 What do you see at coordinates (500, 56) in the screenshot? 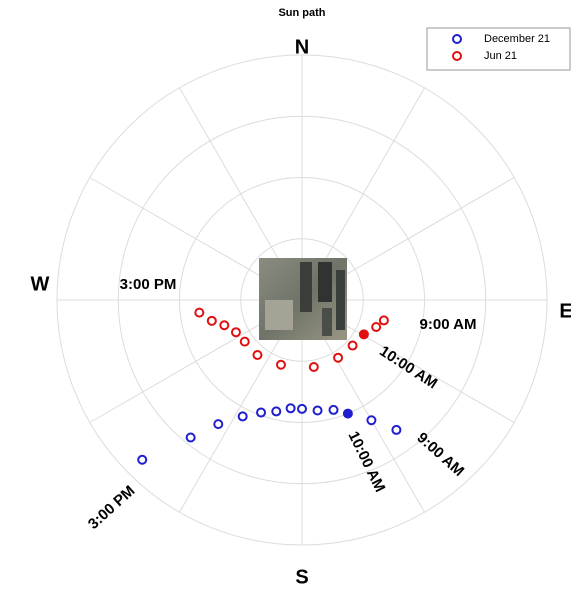
I see `legend-label: Jun 21` at bounding box center [500, 56].